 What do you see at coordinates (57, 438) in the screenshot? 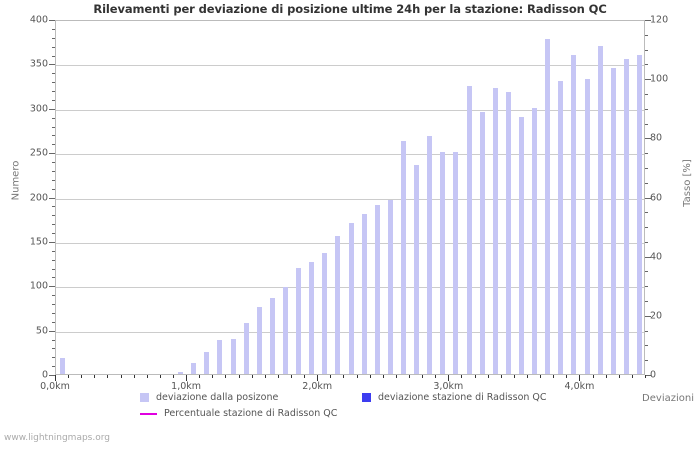
I see `watermark-text: www.lightningmaps.org` at bounding box center [57, 438].